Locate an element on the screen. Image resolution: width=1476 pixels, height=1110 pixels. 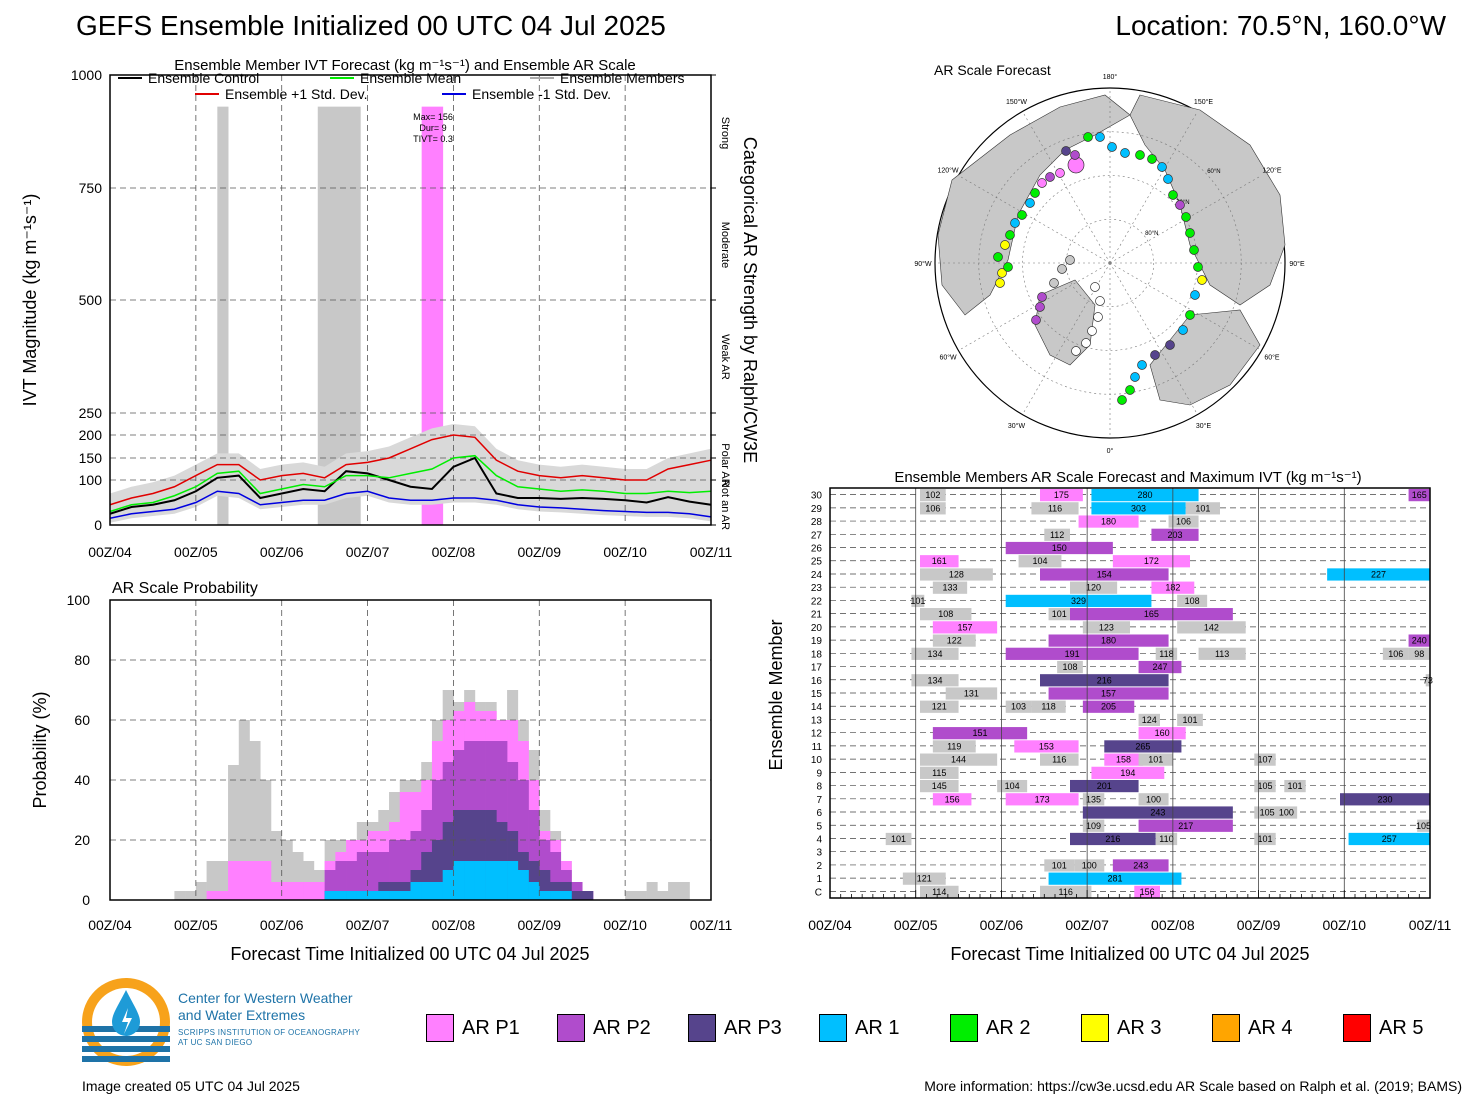
legend-label-2: Ensemble Members is located at coordinates (622, 78).